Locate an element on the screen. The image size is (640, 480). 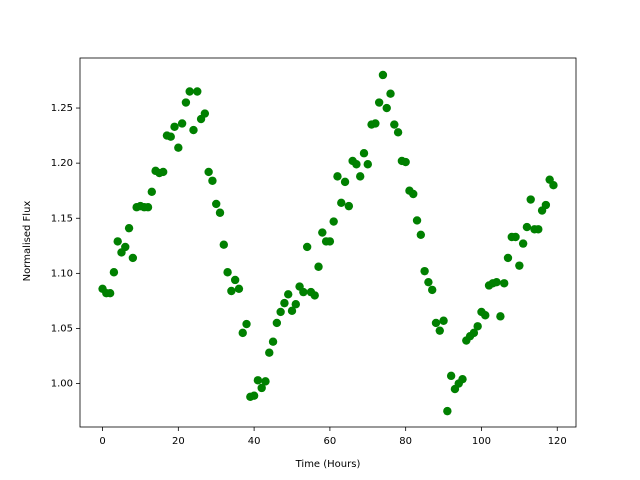
y-tick-label: 1.20 is located at coordinates (62, 163).